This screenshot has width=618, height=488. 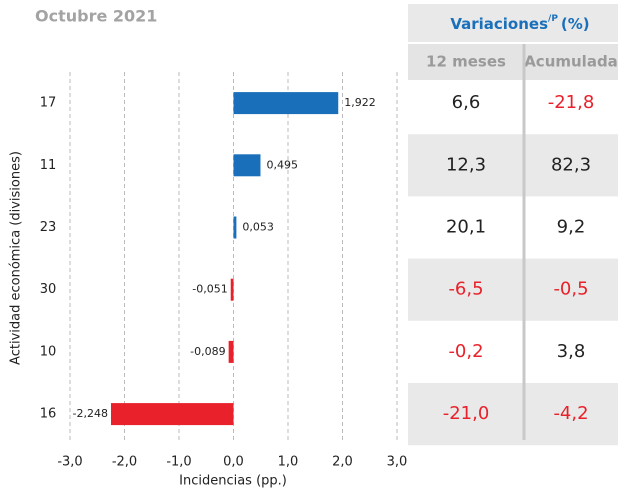 I want to click on table-cell: 82,3, so click(x=571, y=164).